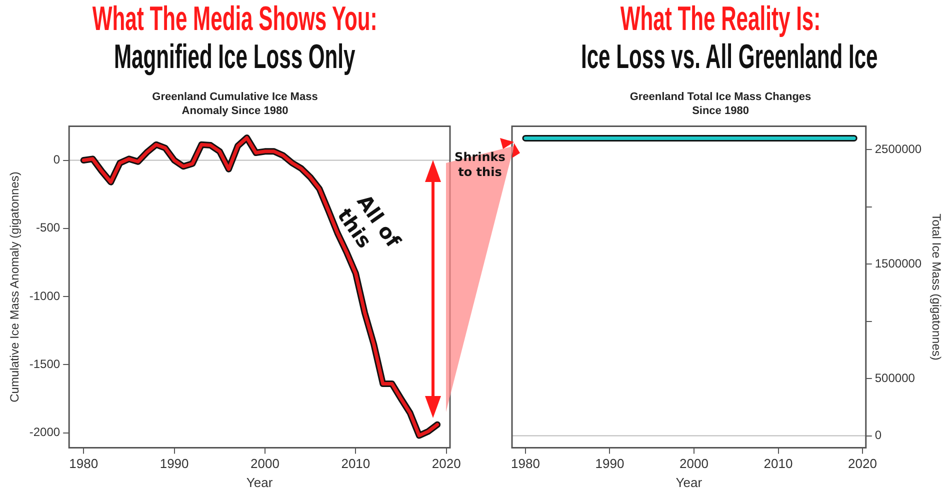 The image size is (951, 493). Describe the element at coordinates (720, 104) in the screenshot. I see `chart-subtitle: Greenland Total Ice Mass Changes Since 1980` at that location.